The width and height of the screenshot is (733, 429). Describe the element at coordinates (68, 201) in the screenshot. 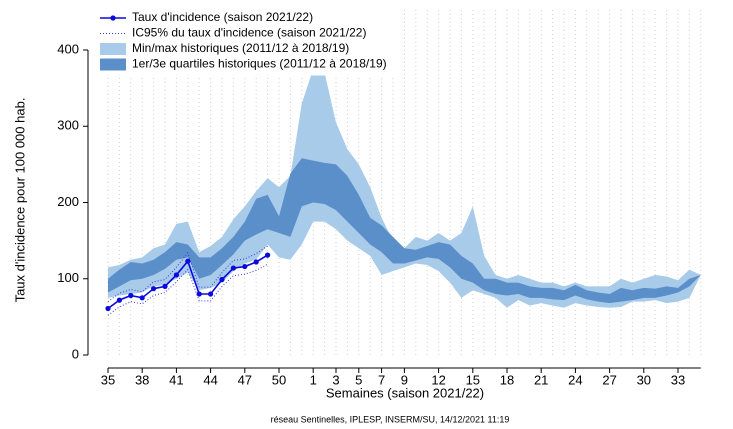

I see `y-tick-label: 200` at that location.